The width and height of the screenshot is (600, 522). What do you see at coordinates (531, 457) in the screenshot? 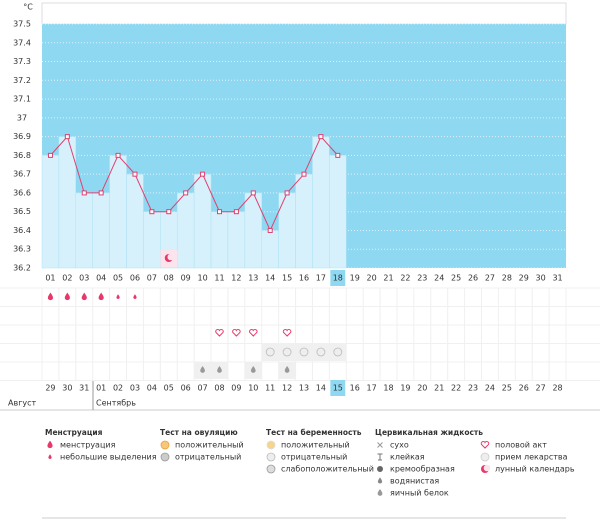
I see `legend-label: прием лекарства` at bounding box center [531, 457].